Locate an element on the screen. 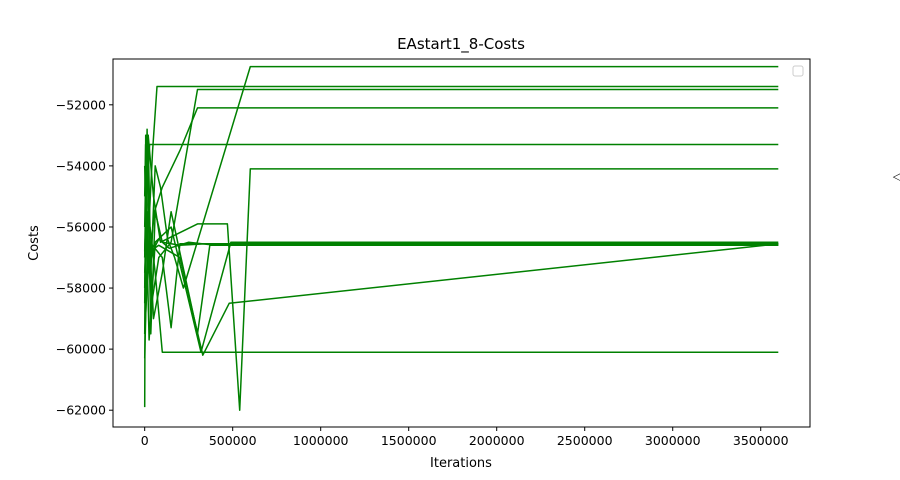 The width and height of the screenshot is (900, 480). x-tick-label: 2500000 is located at coordinates (585, 440).